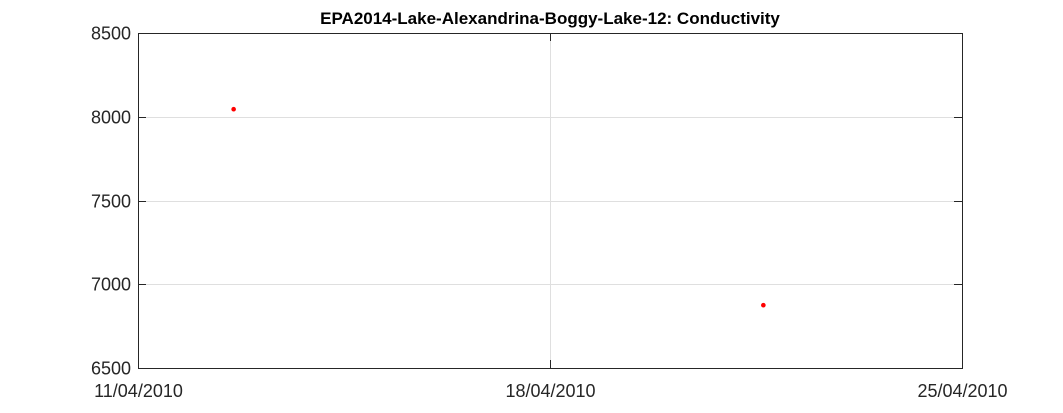 This screenshot has height=413, width=1063. I want to click on y-tick-label: 6500, so click(111, 369).